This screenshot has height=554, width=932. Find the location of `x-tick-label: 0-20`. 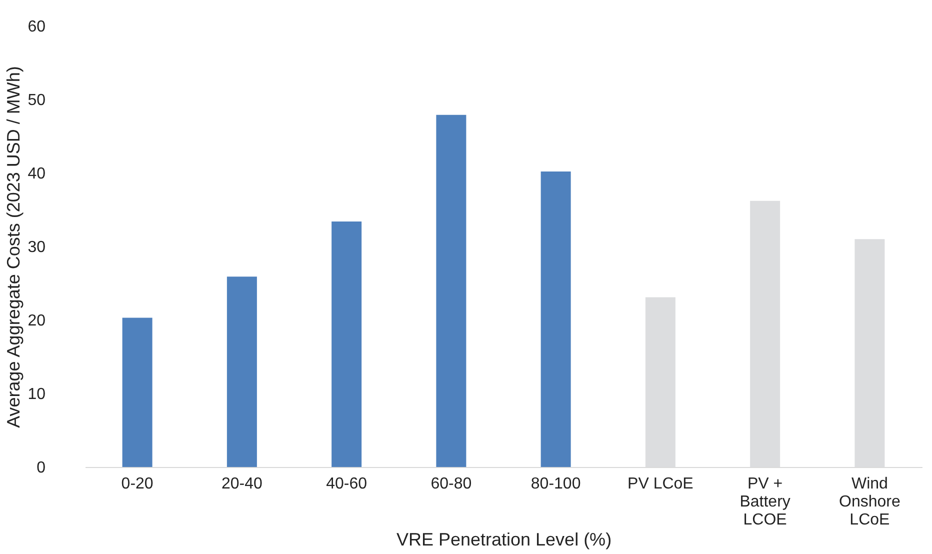

x-tick-label: 0-20 is located at coordinates (137, 484).